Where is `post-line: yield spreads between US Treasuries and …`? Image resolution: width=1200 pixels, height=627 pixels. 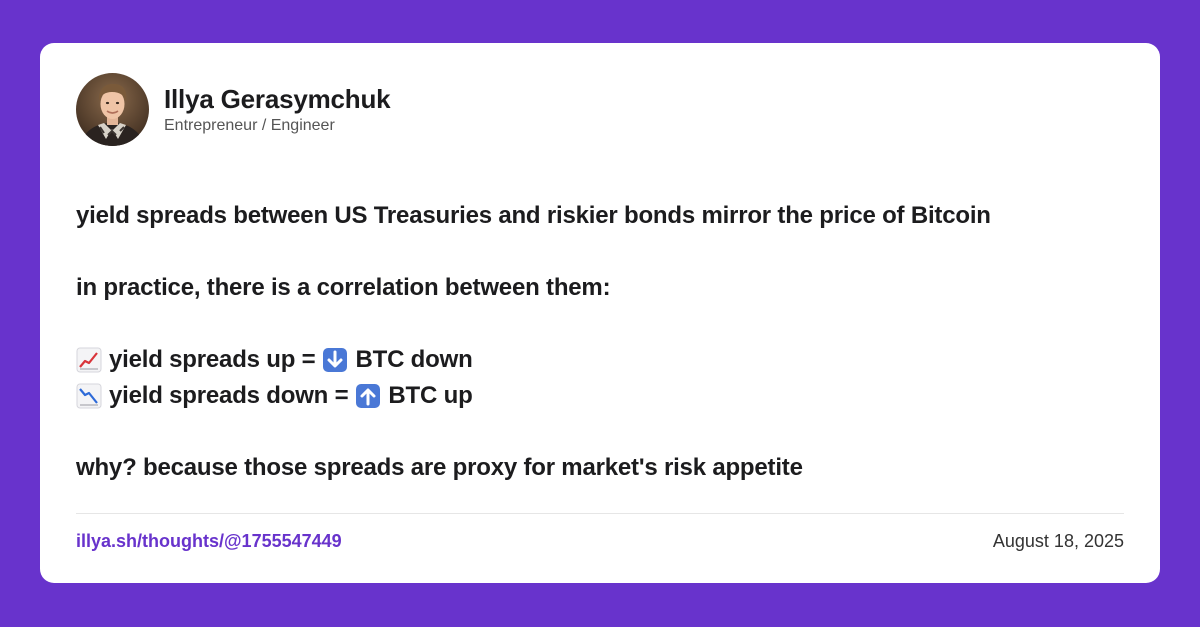
post-line: yield spreads between US Treasuries and … is located at coordinates (533, 215).